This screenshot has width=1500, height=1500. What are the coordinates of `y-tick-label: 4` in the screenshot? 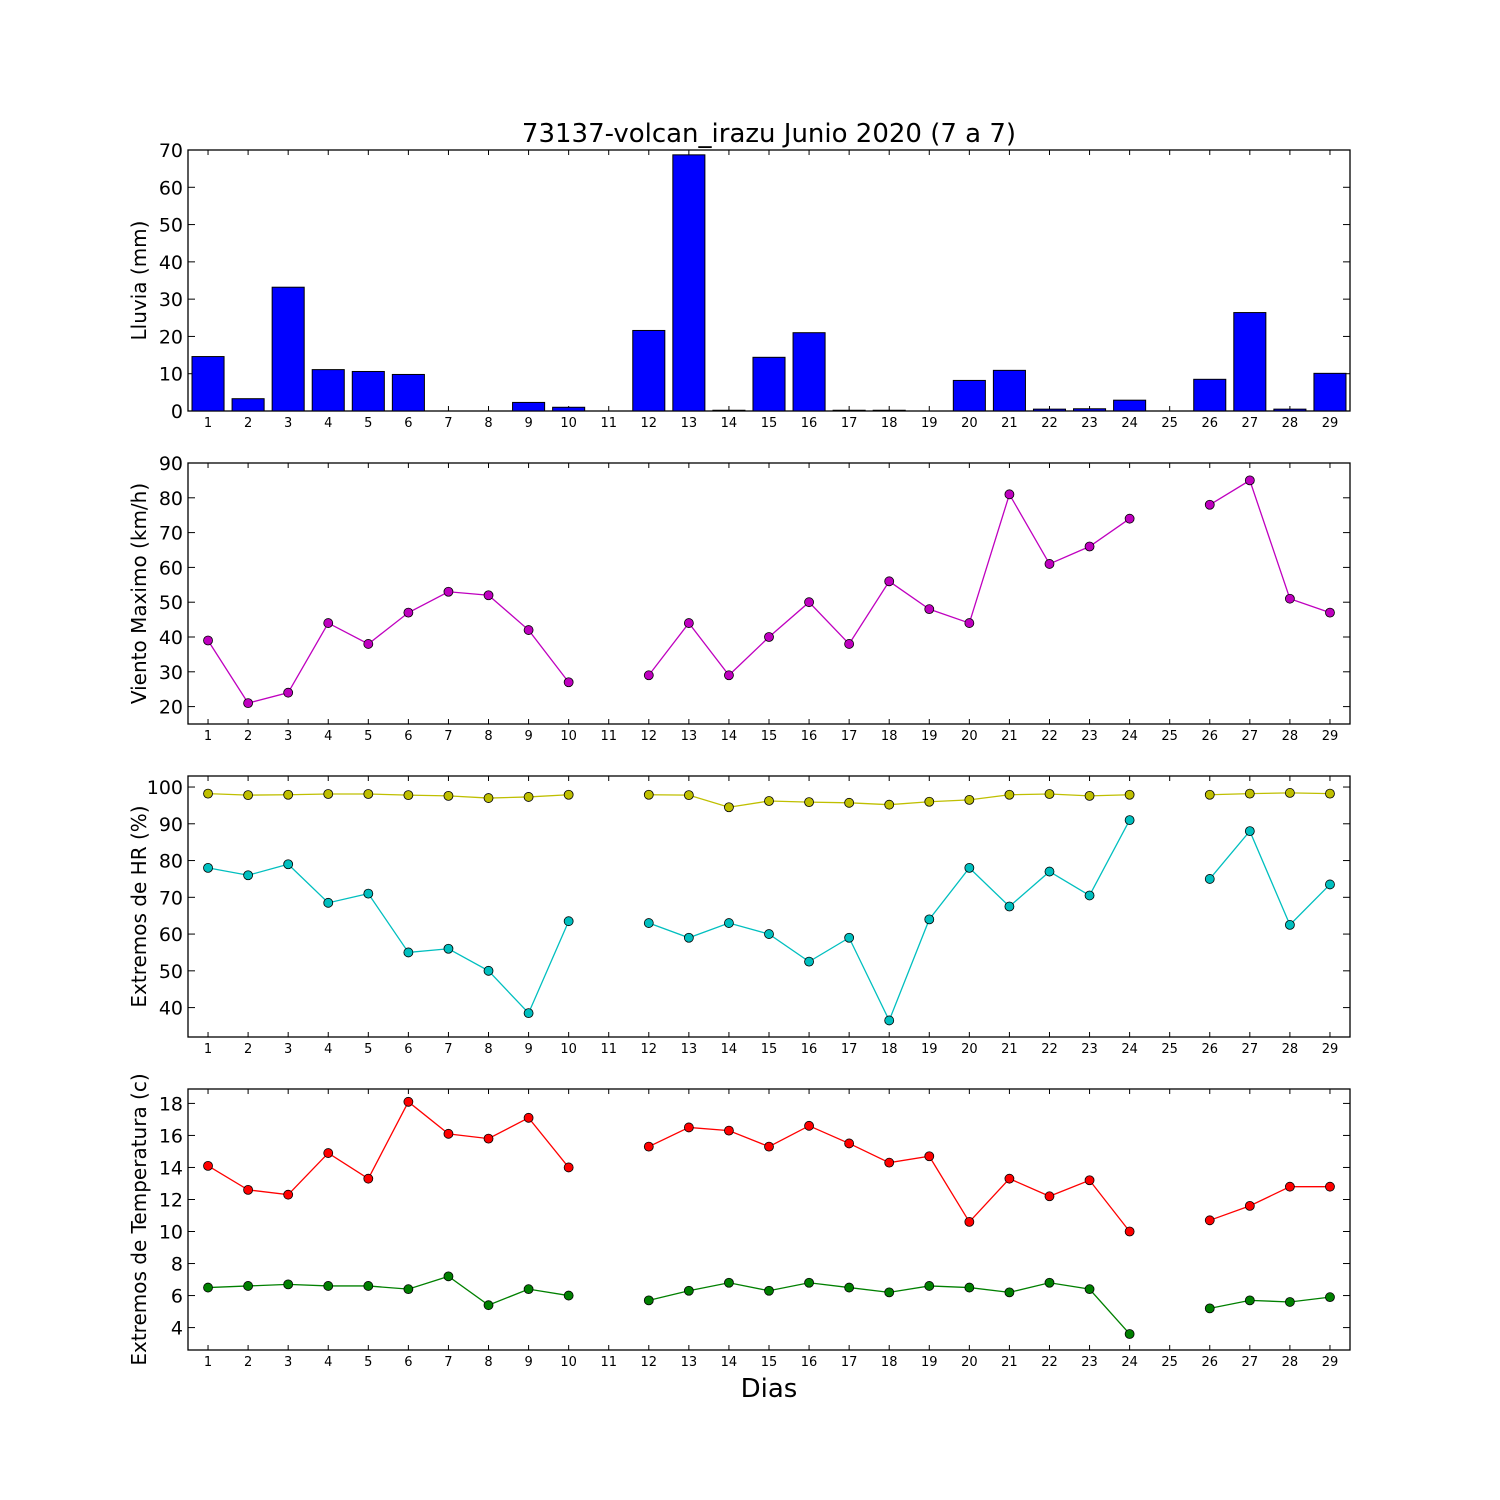 It's located at (177, 1329).